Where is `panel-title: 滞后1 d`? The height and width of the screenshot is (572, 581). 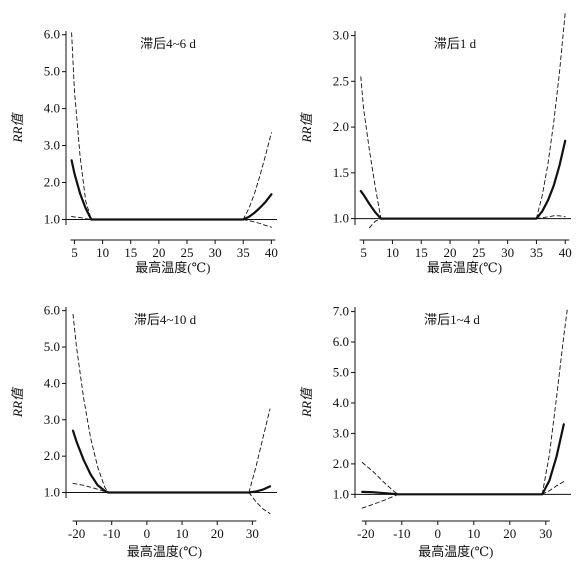 panel-title: 滞后1 d is located at coordinates (455, 43).